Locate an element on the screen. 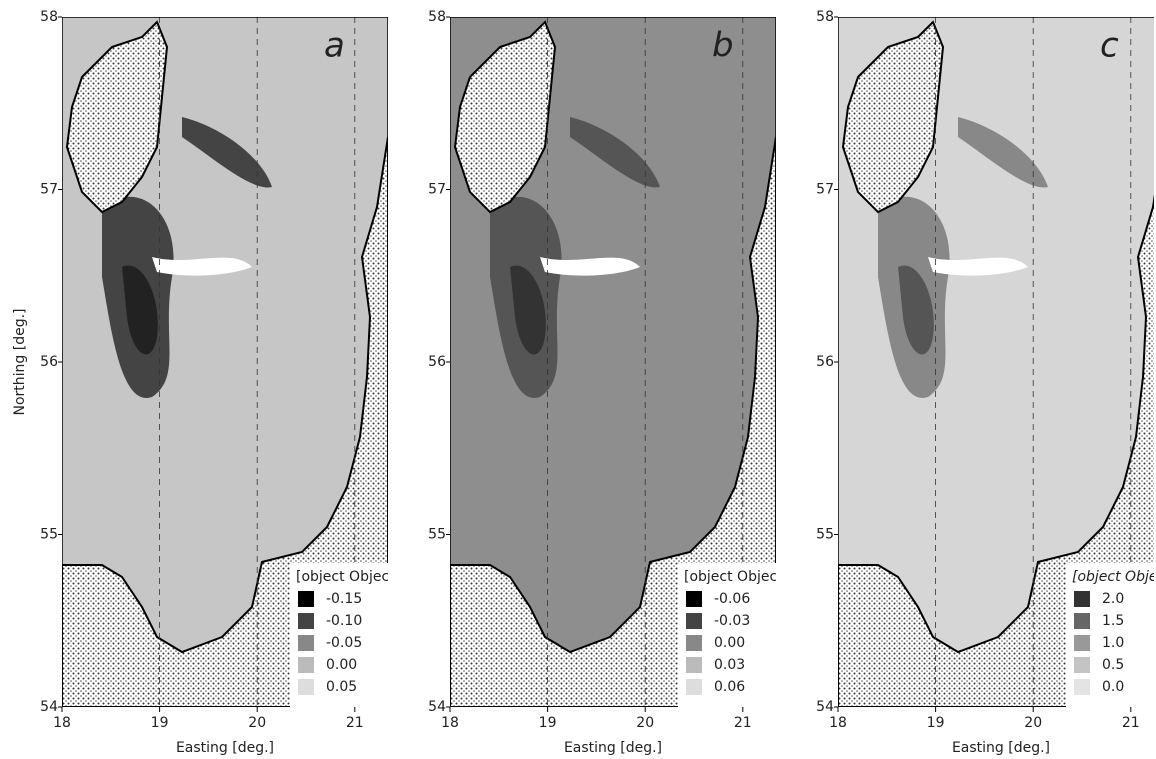 This screenshot has height=759, width=1156. legend-label: 0.5 is located at coordinates (1113, 665).